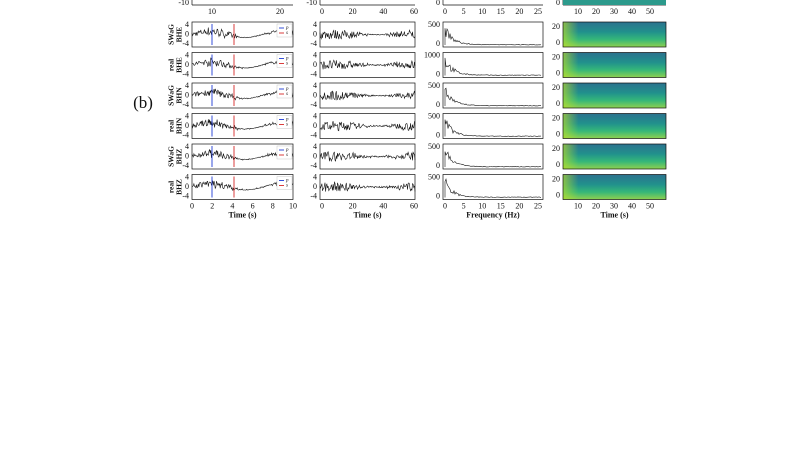  What do you see at coordinates (232, 205) in the screenshot?
I see `x-tick-label: 4` at bounding box center [232, 205].